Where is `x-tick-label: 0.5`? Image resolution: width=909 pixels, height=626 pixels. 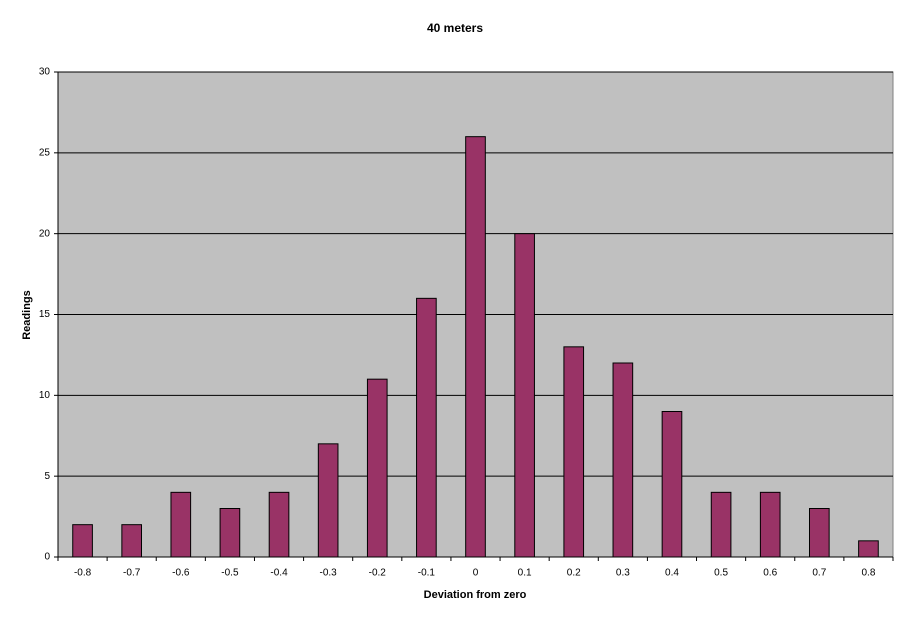 x-tick-label: 0.5 is located at coordinates (721, 573).